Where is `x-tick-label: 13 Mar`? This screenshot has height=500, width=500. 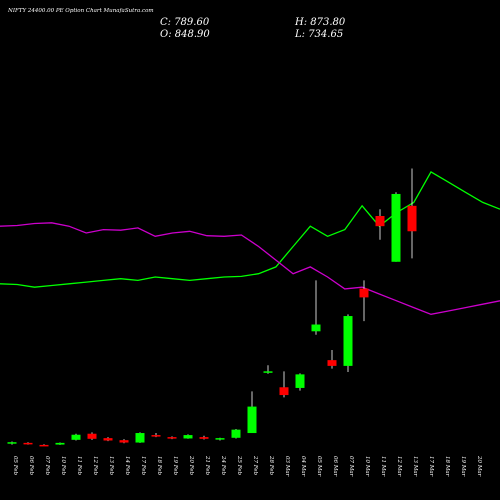 x-tick-label: 13 Mar is located at coordinates (415, 466).